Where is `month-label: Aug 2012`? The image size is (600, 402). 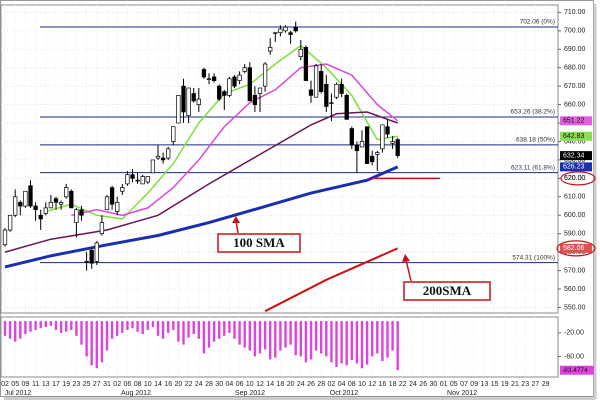 month-label: Aug 2012 is located at coordinates (136, 393).